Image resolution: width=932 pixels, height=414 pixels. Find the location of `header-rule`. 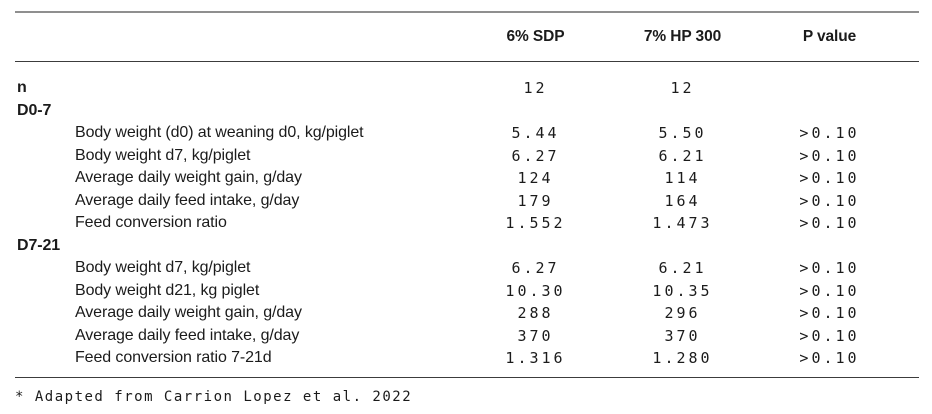

header-rule is located at coordinates (467, 61).